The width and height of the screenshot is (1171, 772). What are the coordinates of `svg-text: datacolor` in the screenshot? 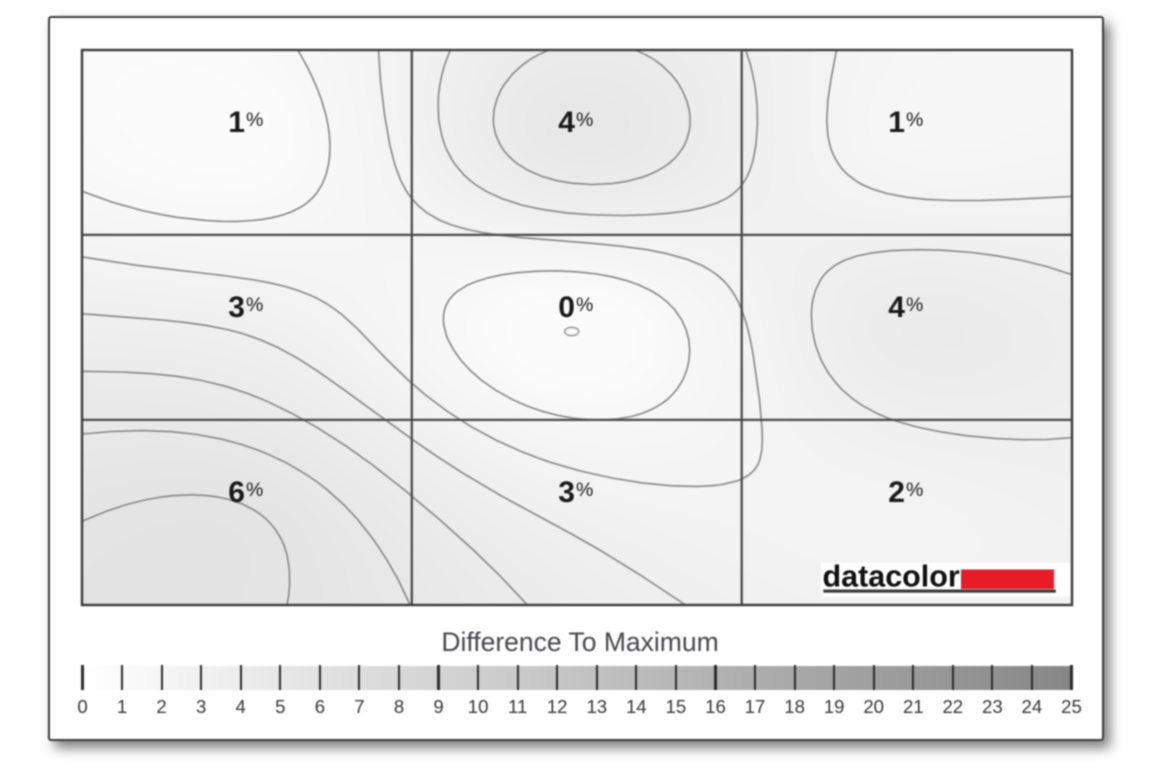 It's located at (890, 576).